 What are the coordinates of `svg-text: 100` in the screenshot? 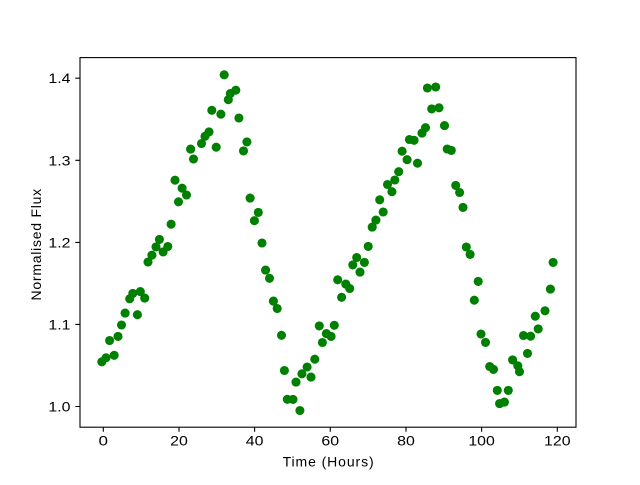 It's located at (481, 441).